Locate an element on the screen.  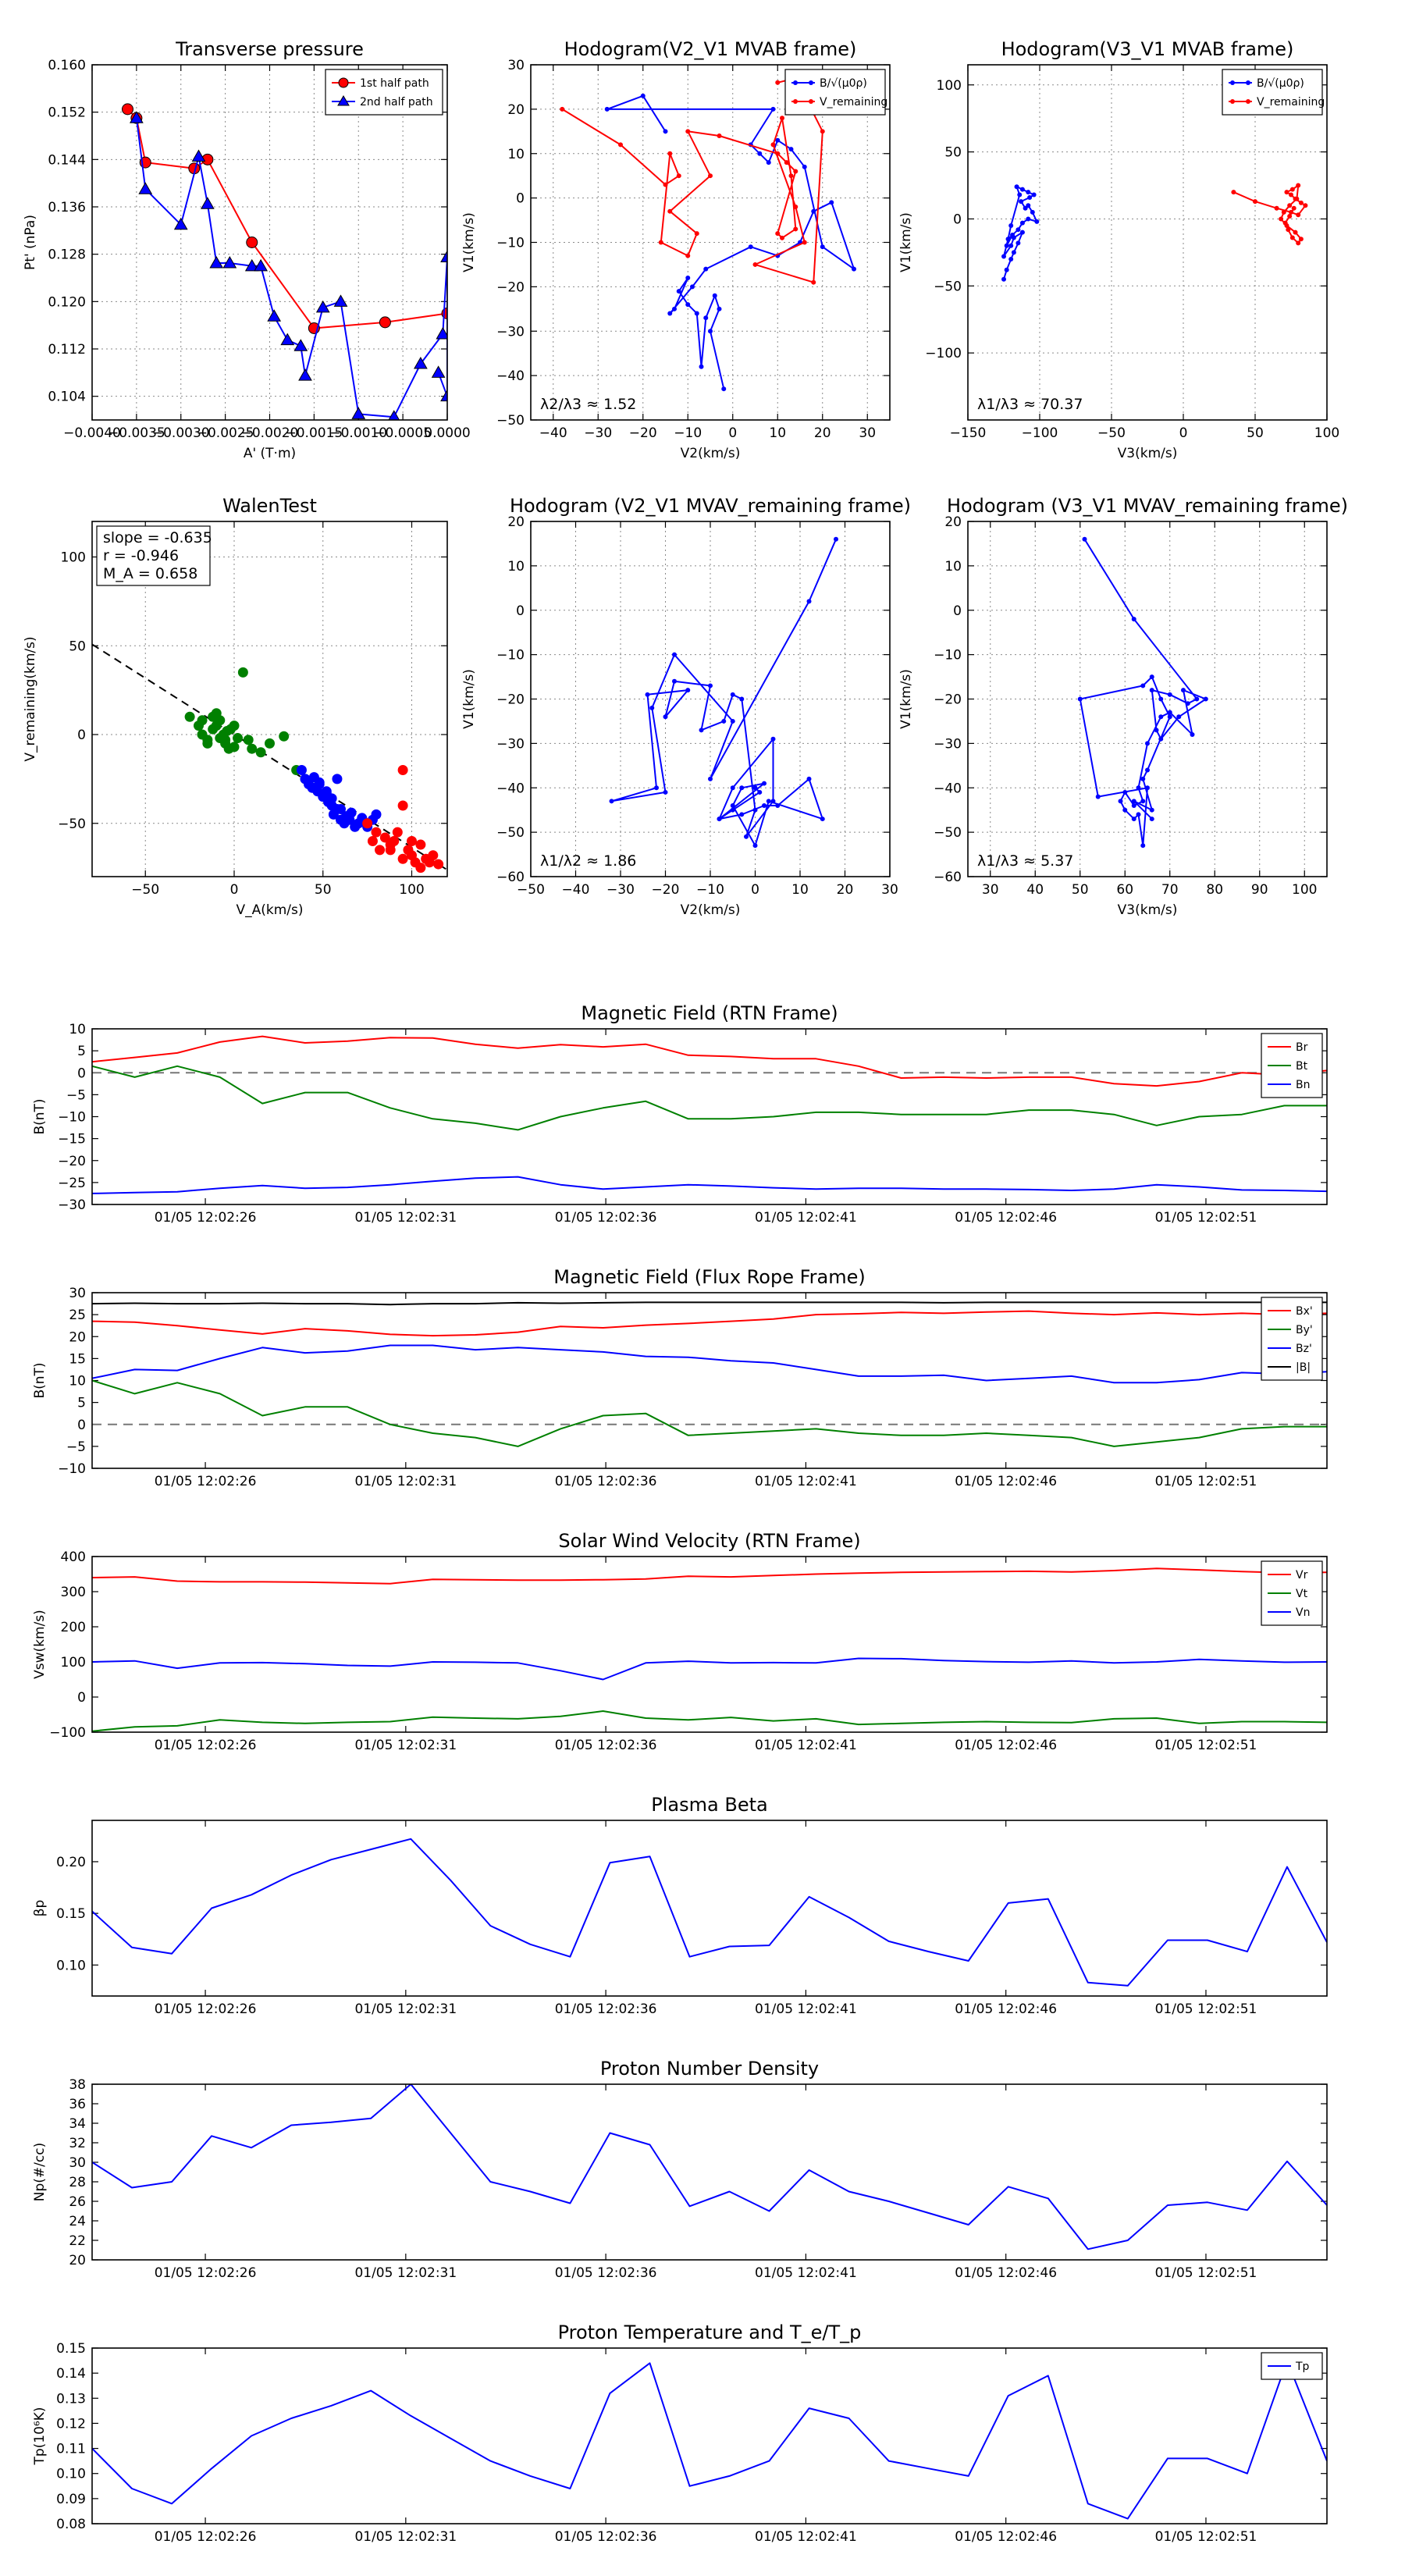
x-tick-label: −40 is located at coordinates (553, 433).